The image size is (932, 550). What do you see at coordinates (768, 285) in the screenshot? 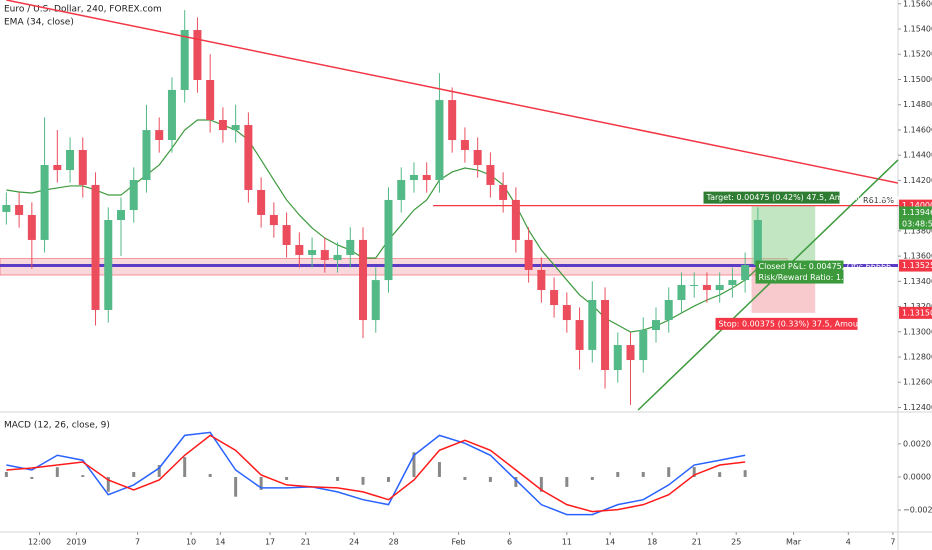
I see `trendline` at bounding box center [768, 285].